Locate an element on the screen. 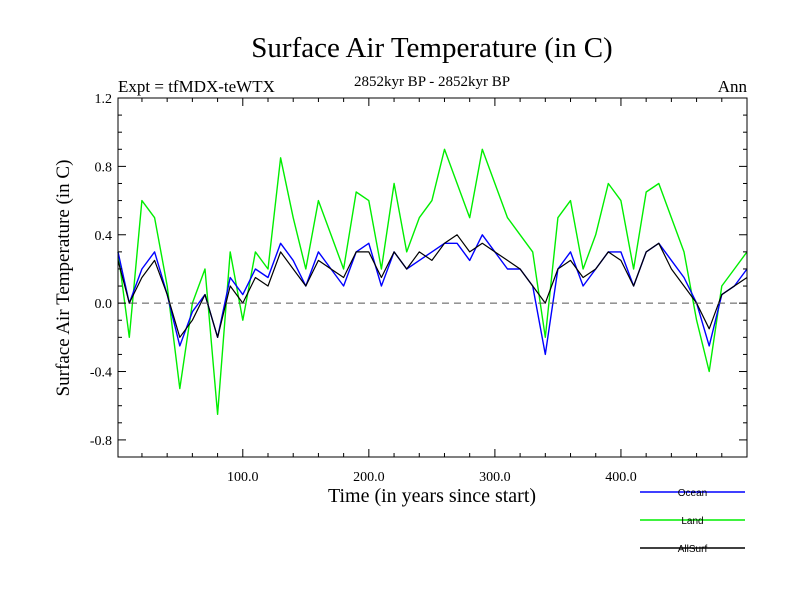 The width and height of the screenshot is (800, 600). x-tick-label: 400.0 is located at coordinates (621, 477).